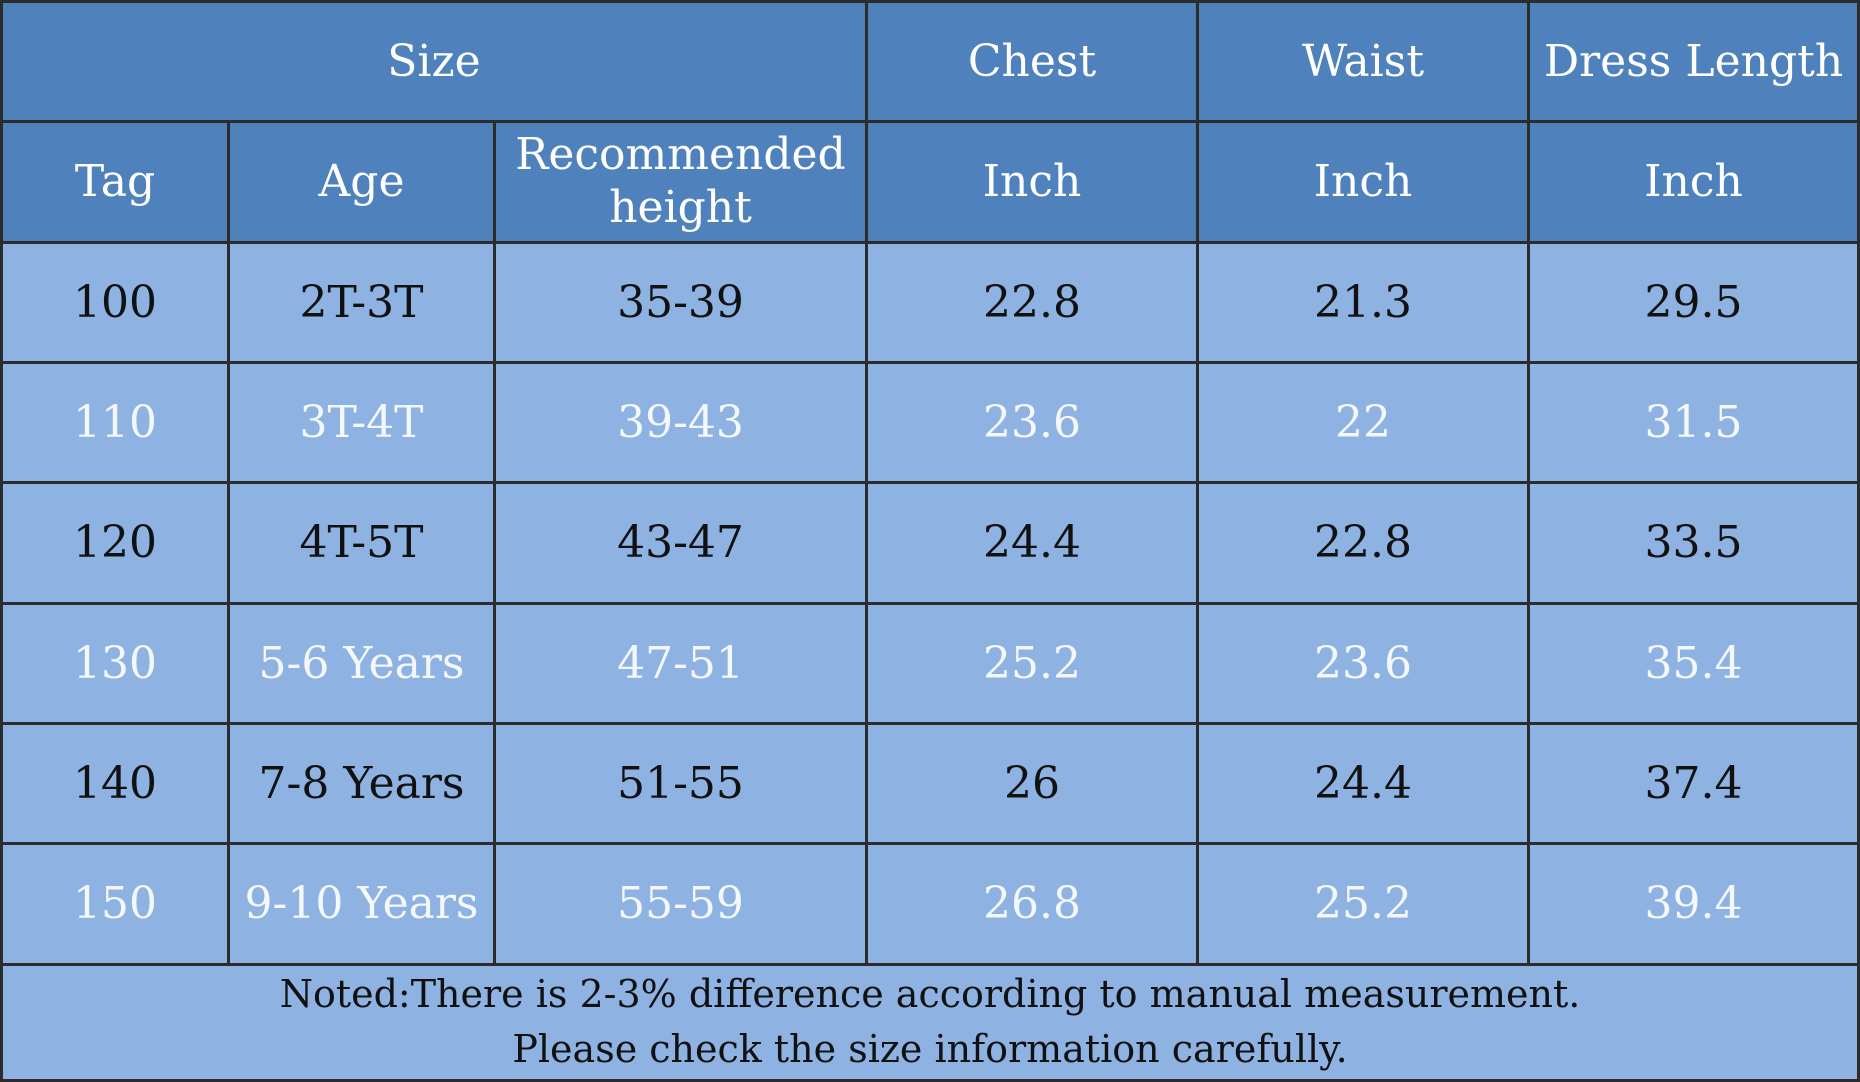  What do you see at coordinates (361, 783) in the screenshot?
I see `cell-age: 7-8 Years` at bounding box center [361, 783].